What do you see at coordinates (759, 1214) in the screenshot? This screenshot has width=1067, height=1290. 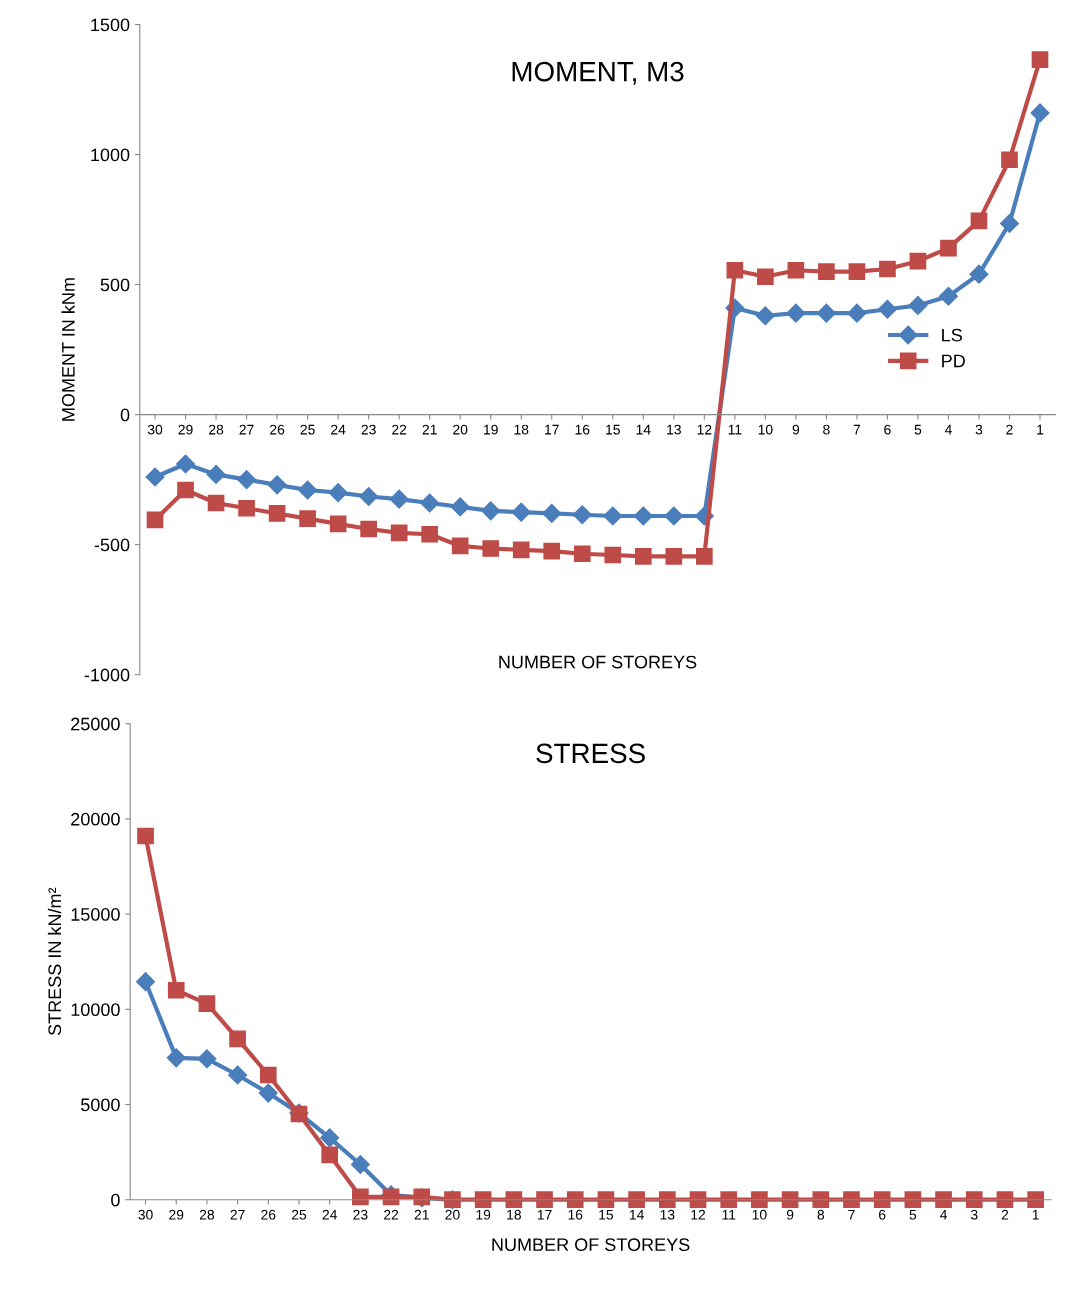 I see `x-tick-label: 10` at bounding box center [759, 1214].